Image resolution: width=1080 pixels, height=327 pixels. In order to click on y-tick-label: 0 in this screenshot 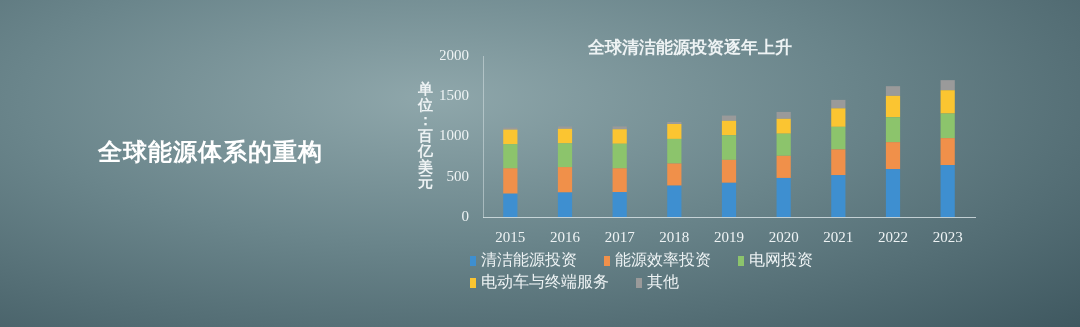, I will do `click(465, 215)`.